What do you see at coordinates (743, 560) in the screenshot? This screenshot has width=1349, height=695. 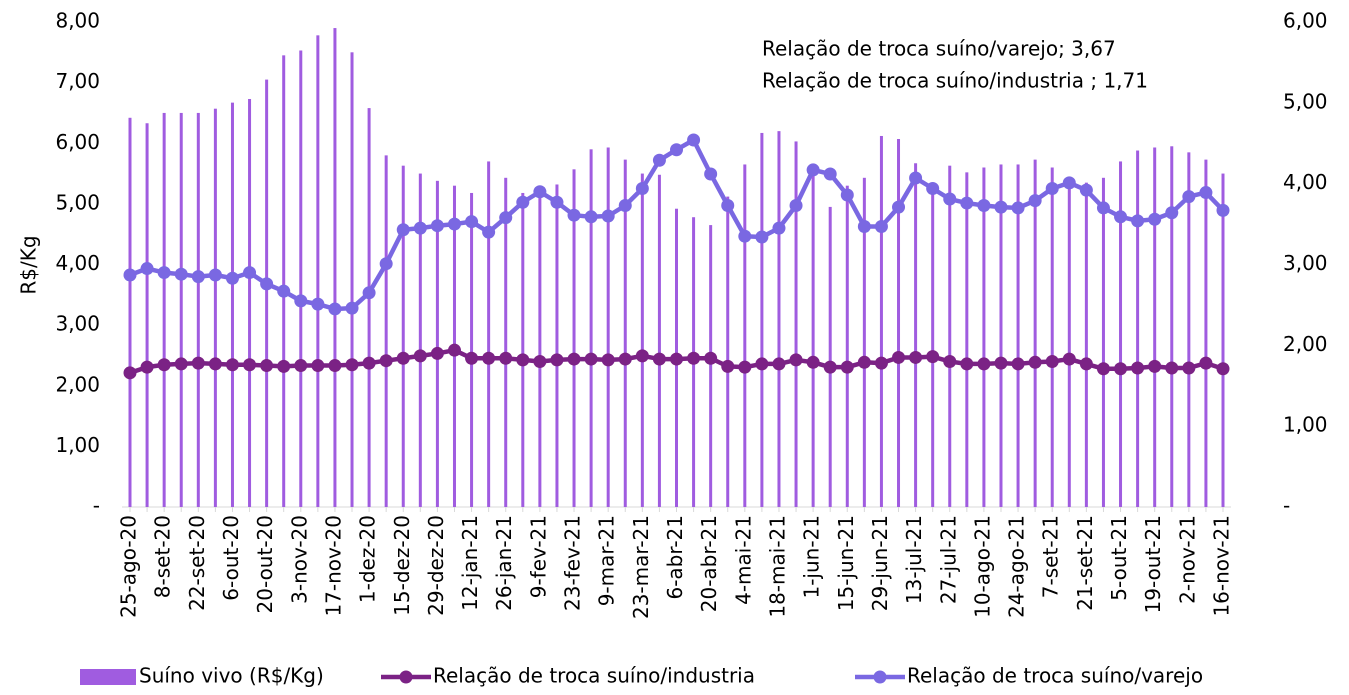 I see `x-tick-label: 4-mai-21` at bounding box center [743, 560].